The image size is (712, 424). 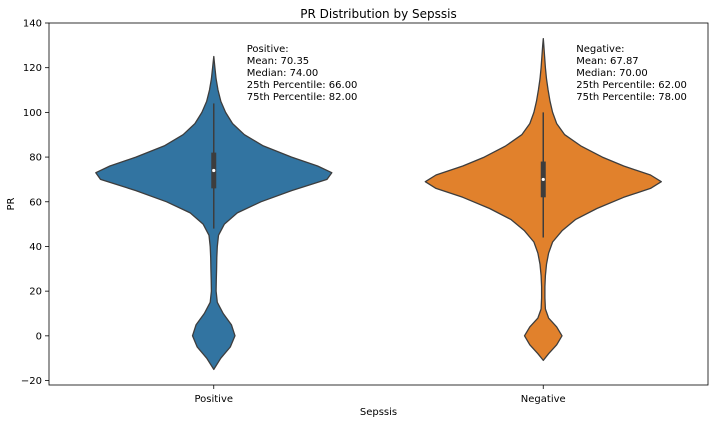 I want to click on y-axis-label: PR, so click(x=11, y=203).